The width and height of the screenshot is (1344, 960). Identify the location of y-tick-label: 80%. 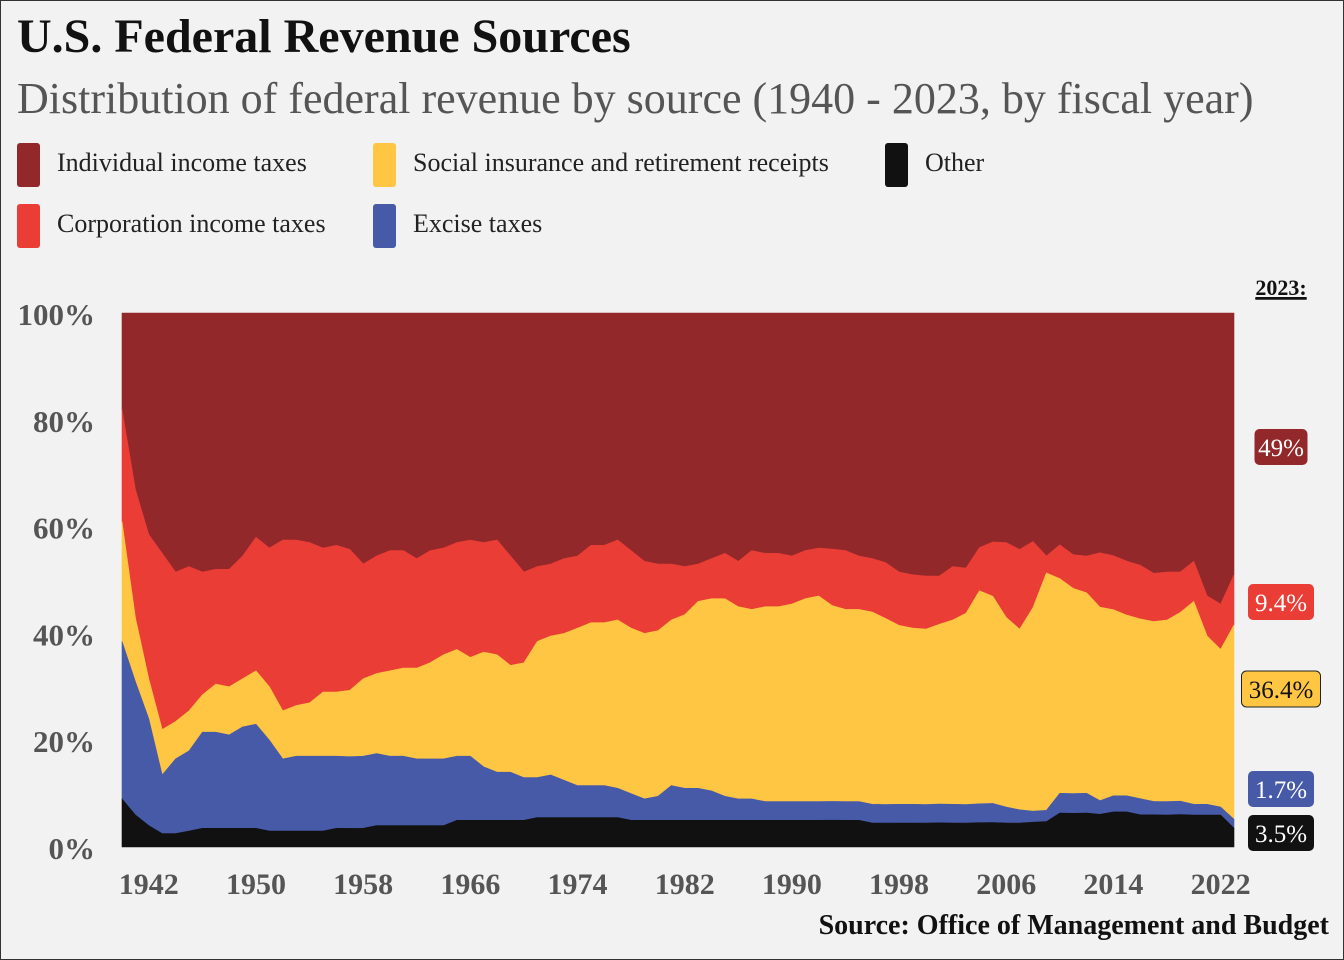
(64, 421).